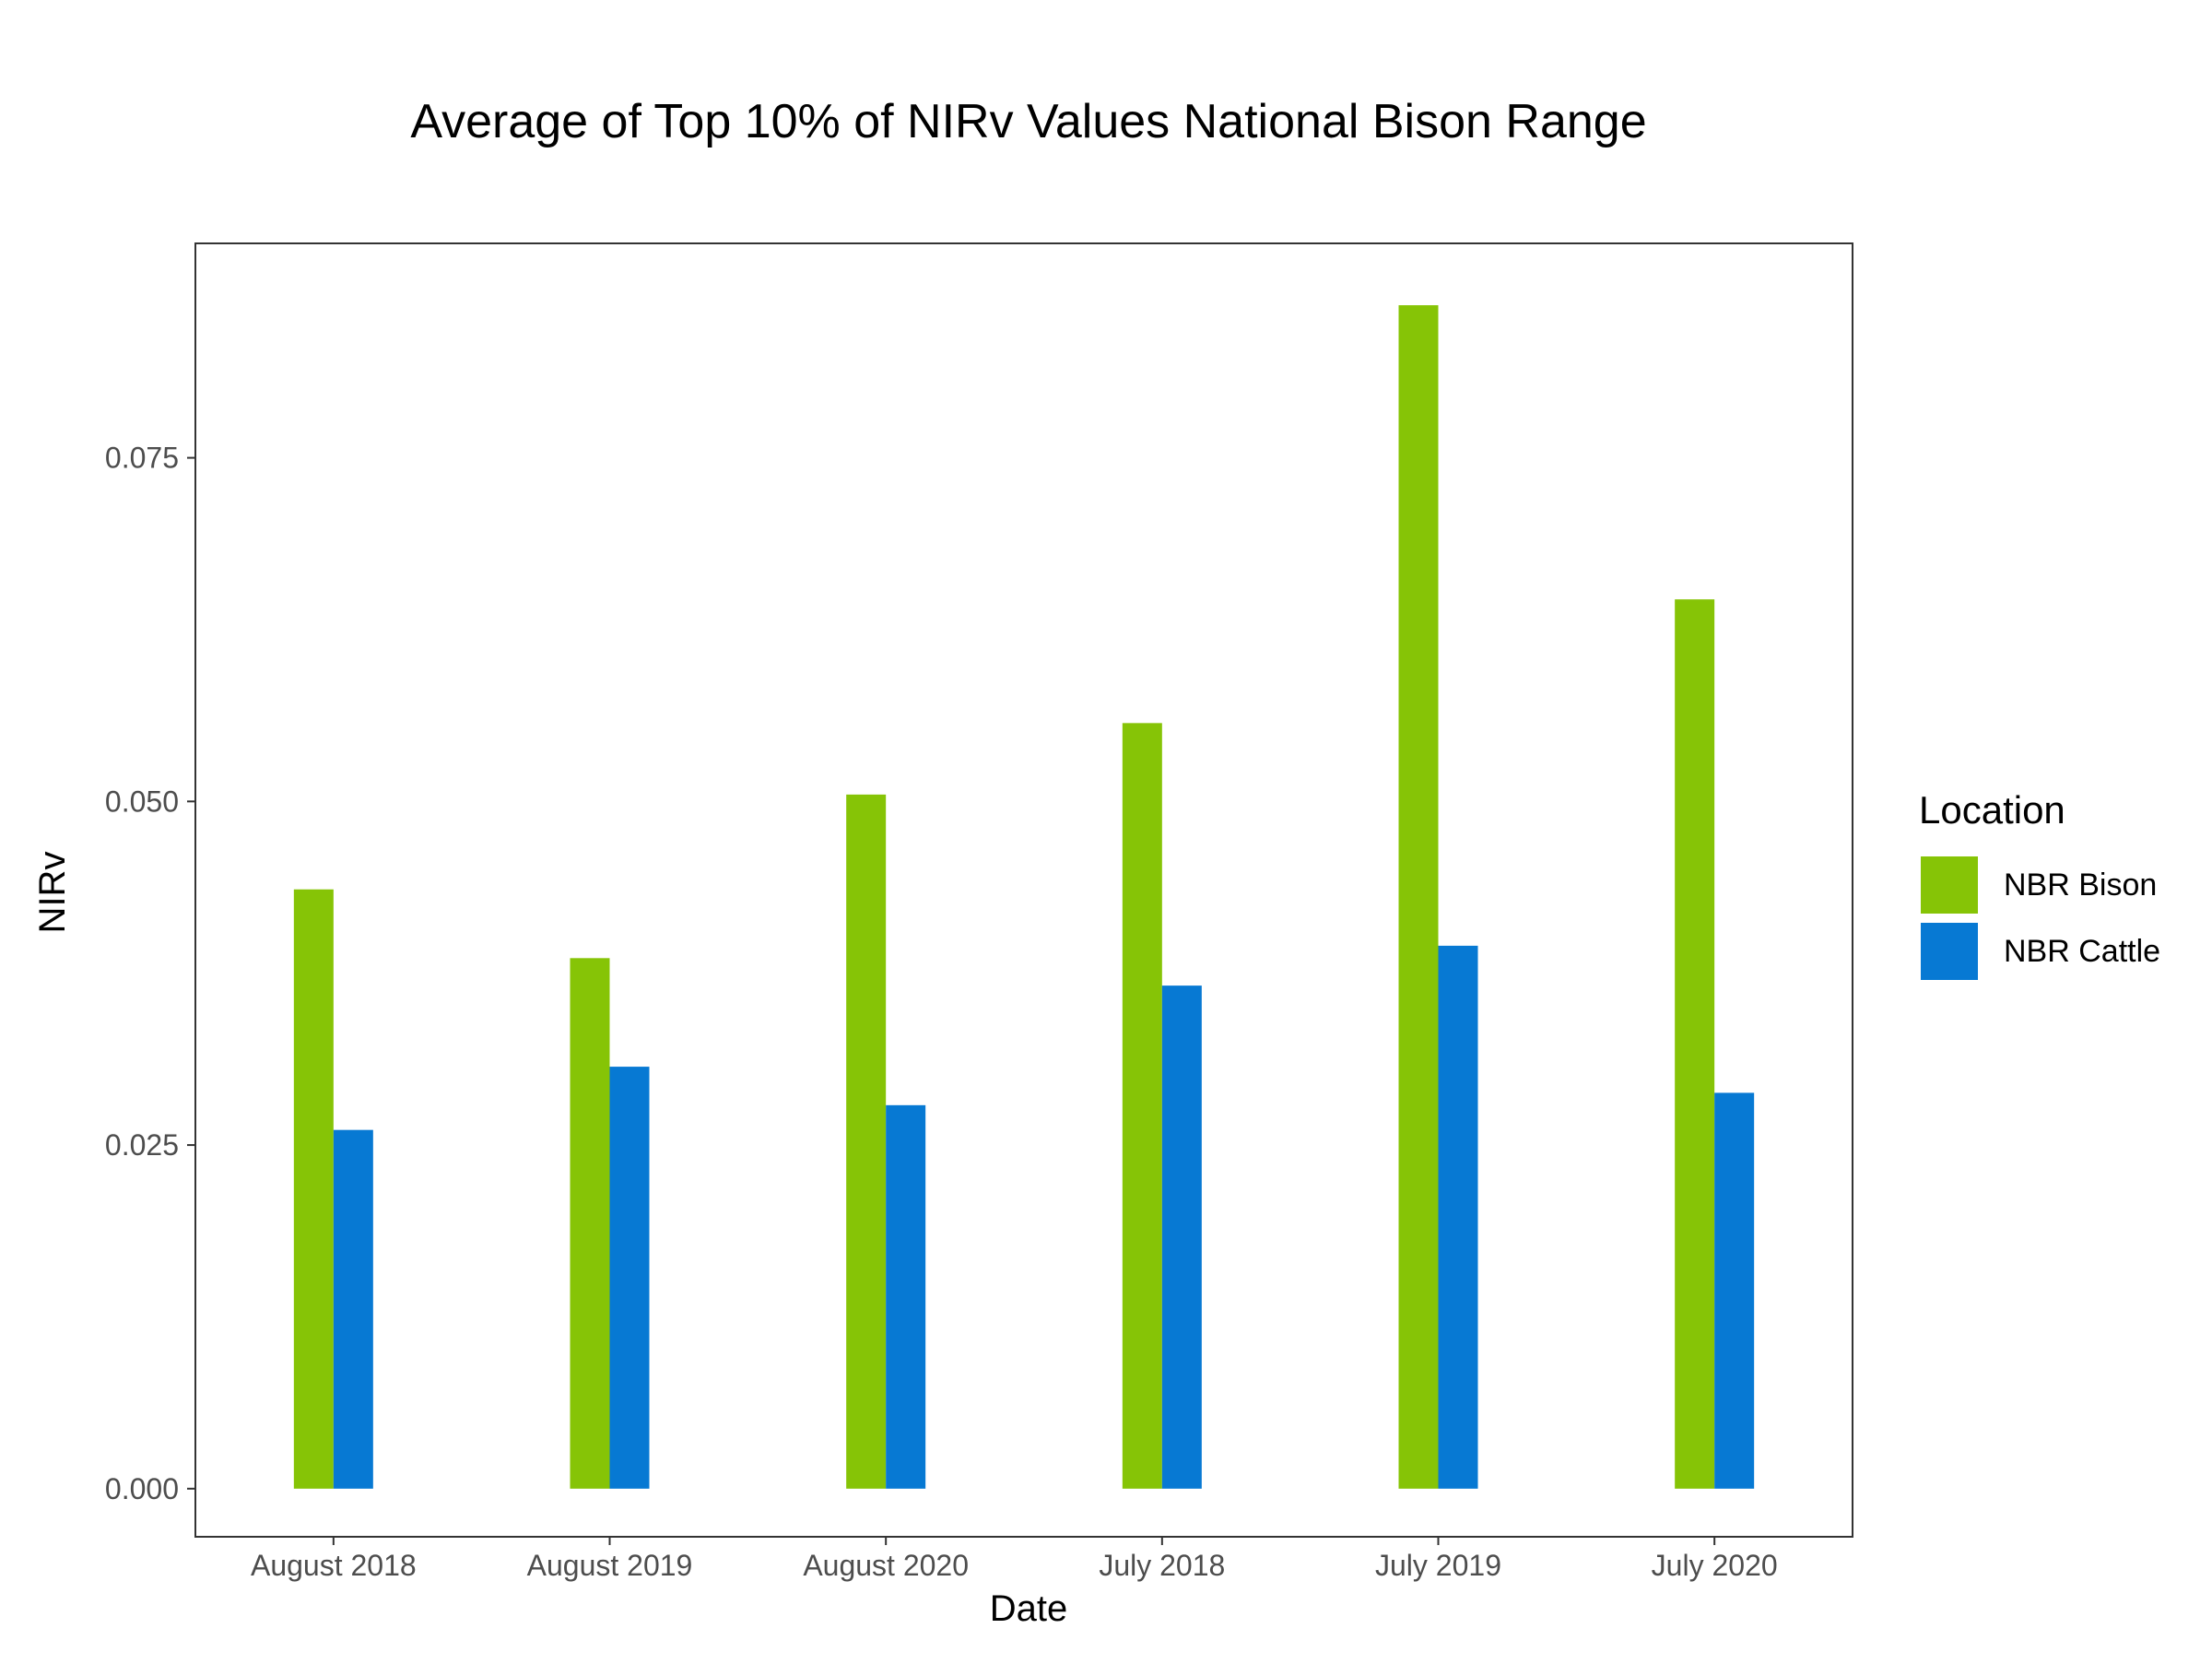  What do you see at coordinates (610, 1565) in the screenshot?
I see `x-tick-label: August 2019` at bounding box center [610, 1565].